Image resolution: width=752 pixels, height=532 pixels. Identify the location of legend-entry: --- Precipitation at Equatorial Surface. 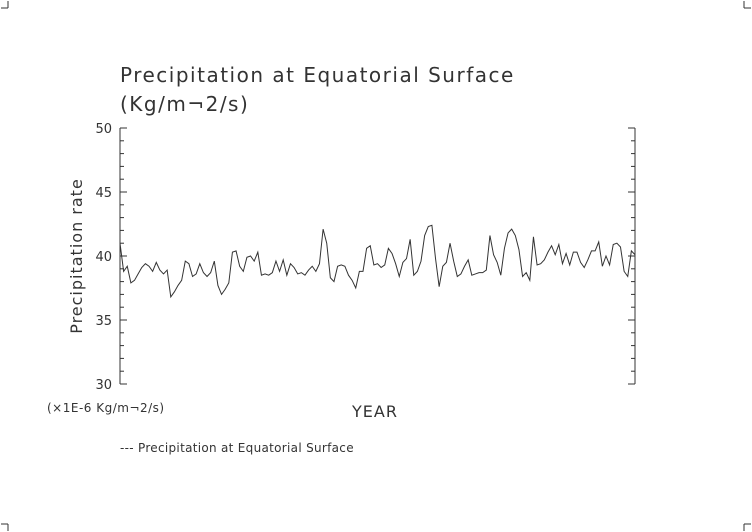
(237, 448).